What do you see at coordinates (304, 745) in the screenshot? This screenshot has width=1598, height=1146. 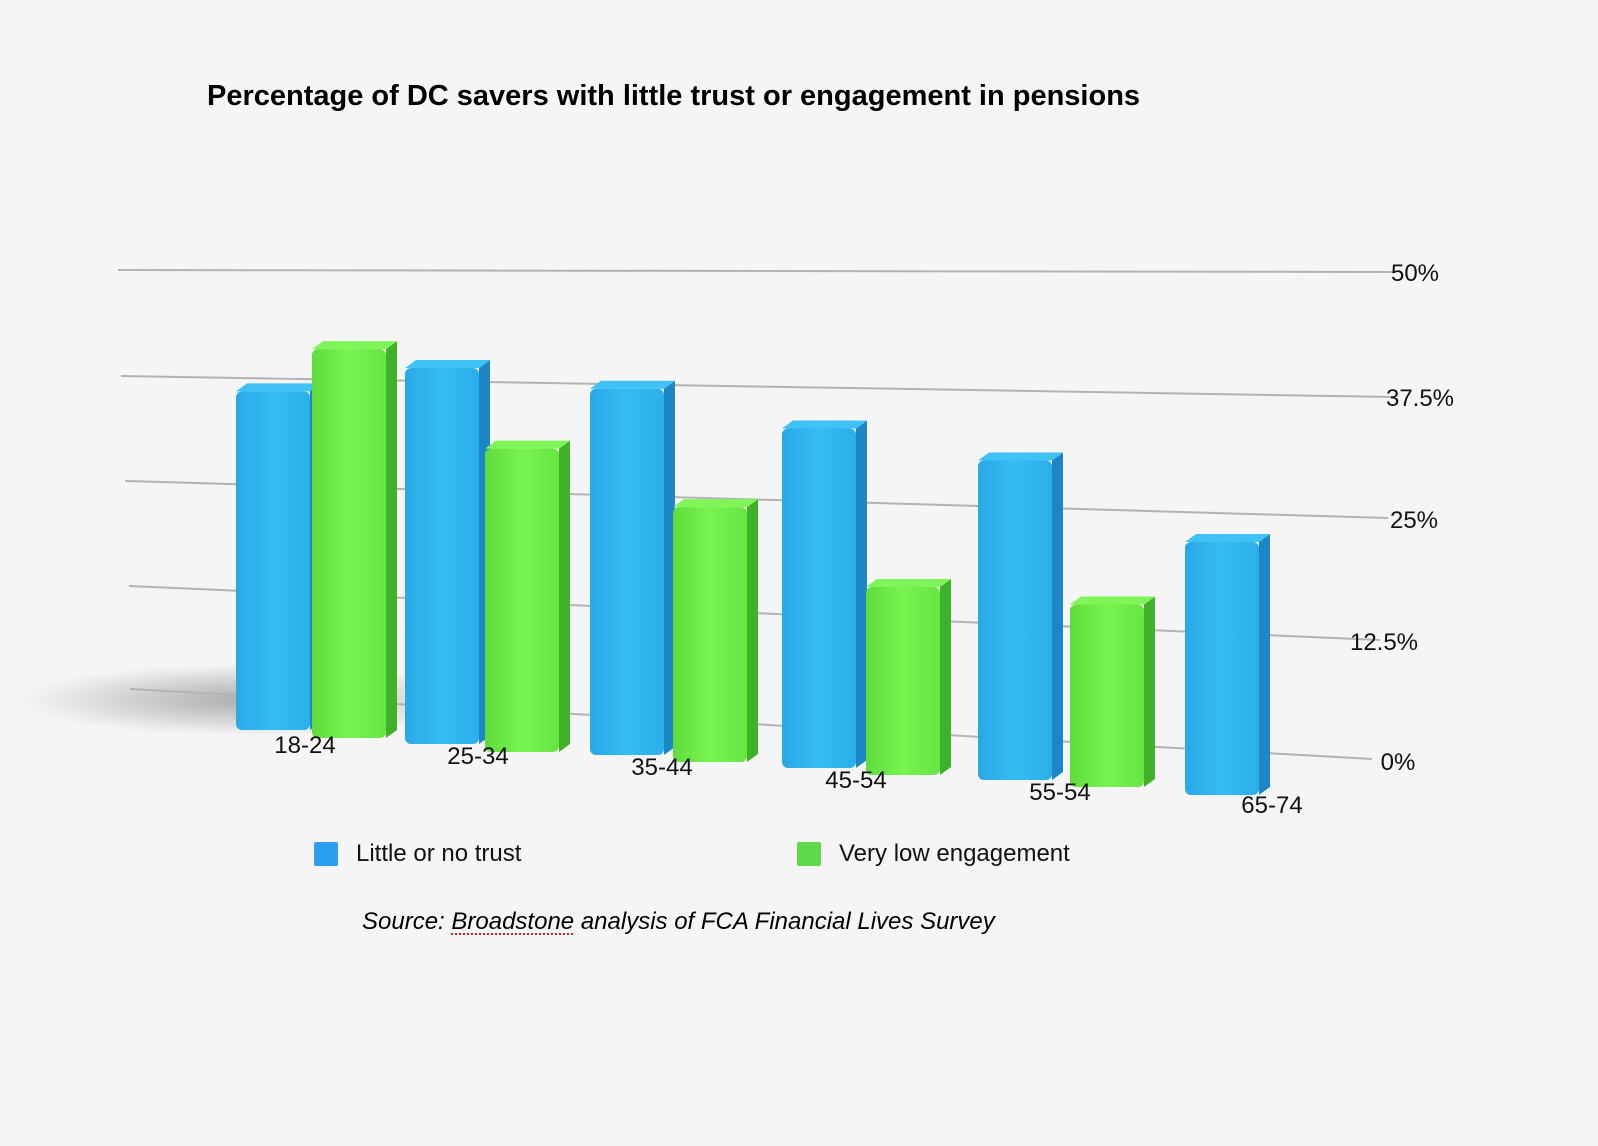 I see `x-tick-label: 18-24` at bounding box center [304, 745].